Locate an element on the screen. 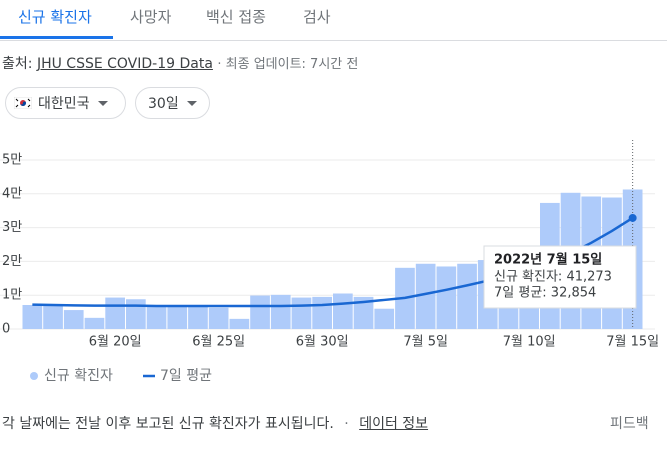  y-tick-label: 3만 is located at coordinates (12, 227).